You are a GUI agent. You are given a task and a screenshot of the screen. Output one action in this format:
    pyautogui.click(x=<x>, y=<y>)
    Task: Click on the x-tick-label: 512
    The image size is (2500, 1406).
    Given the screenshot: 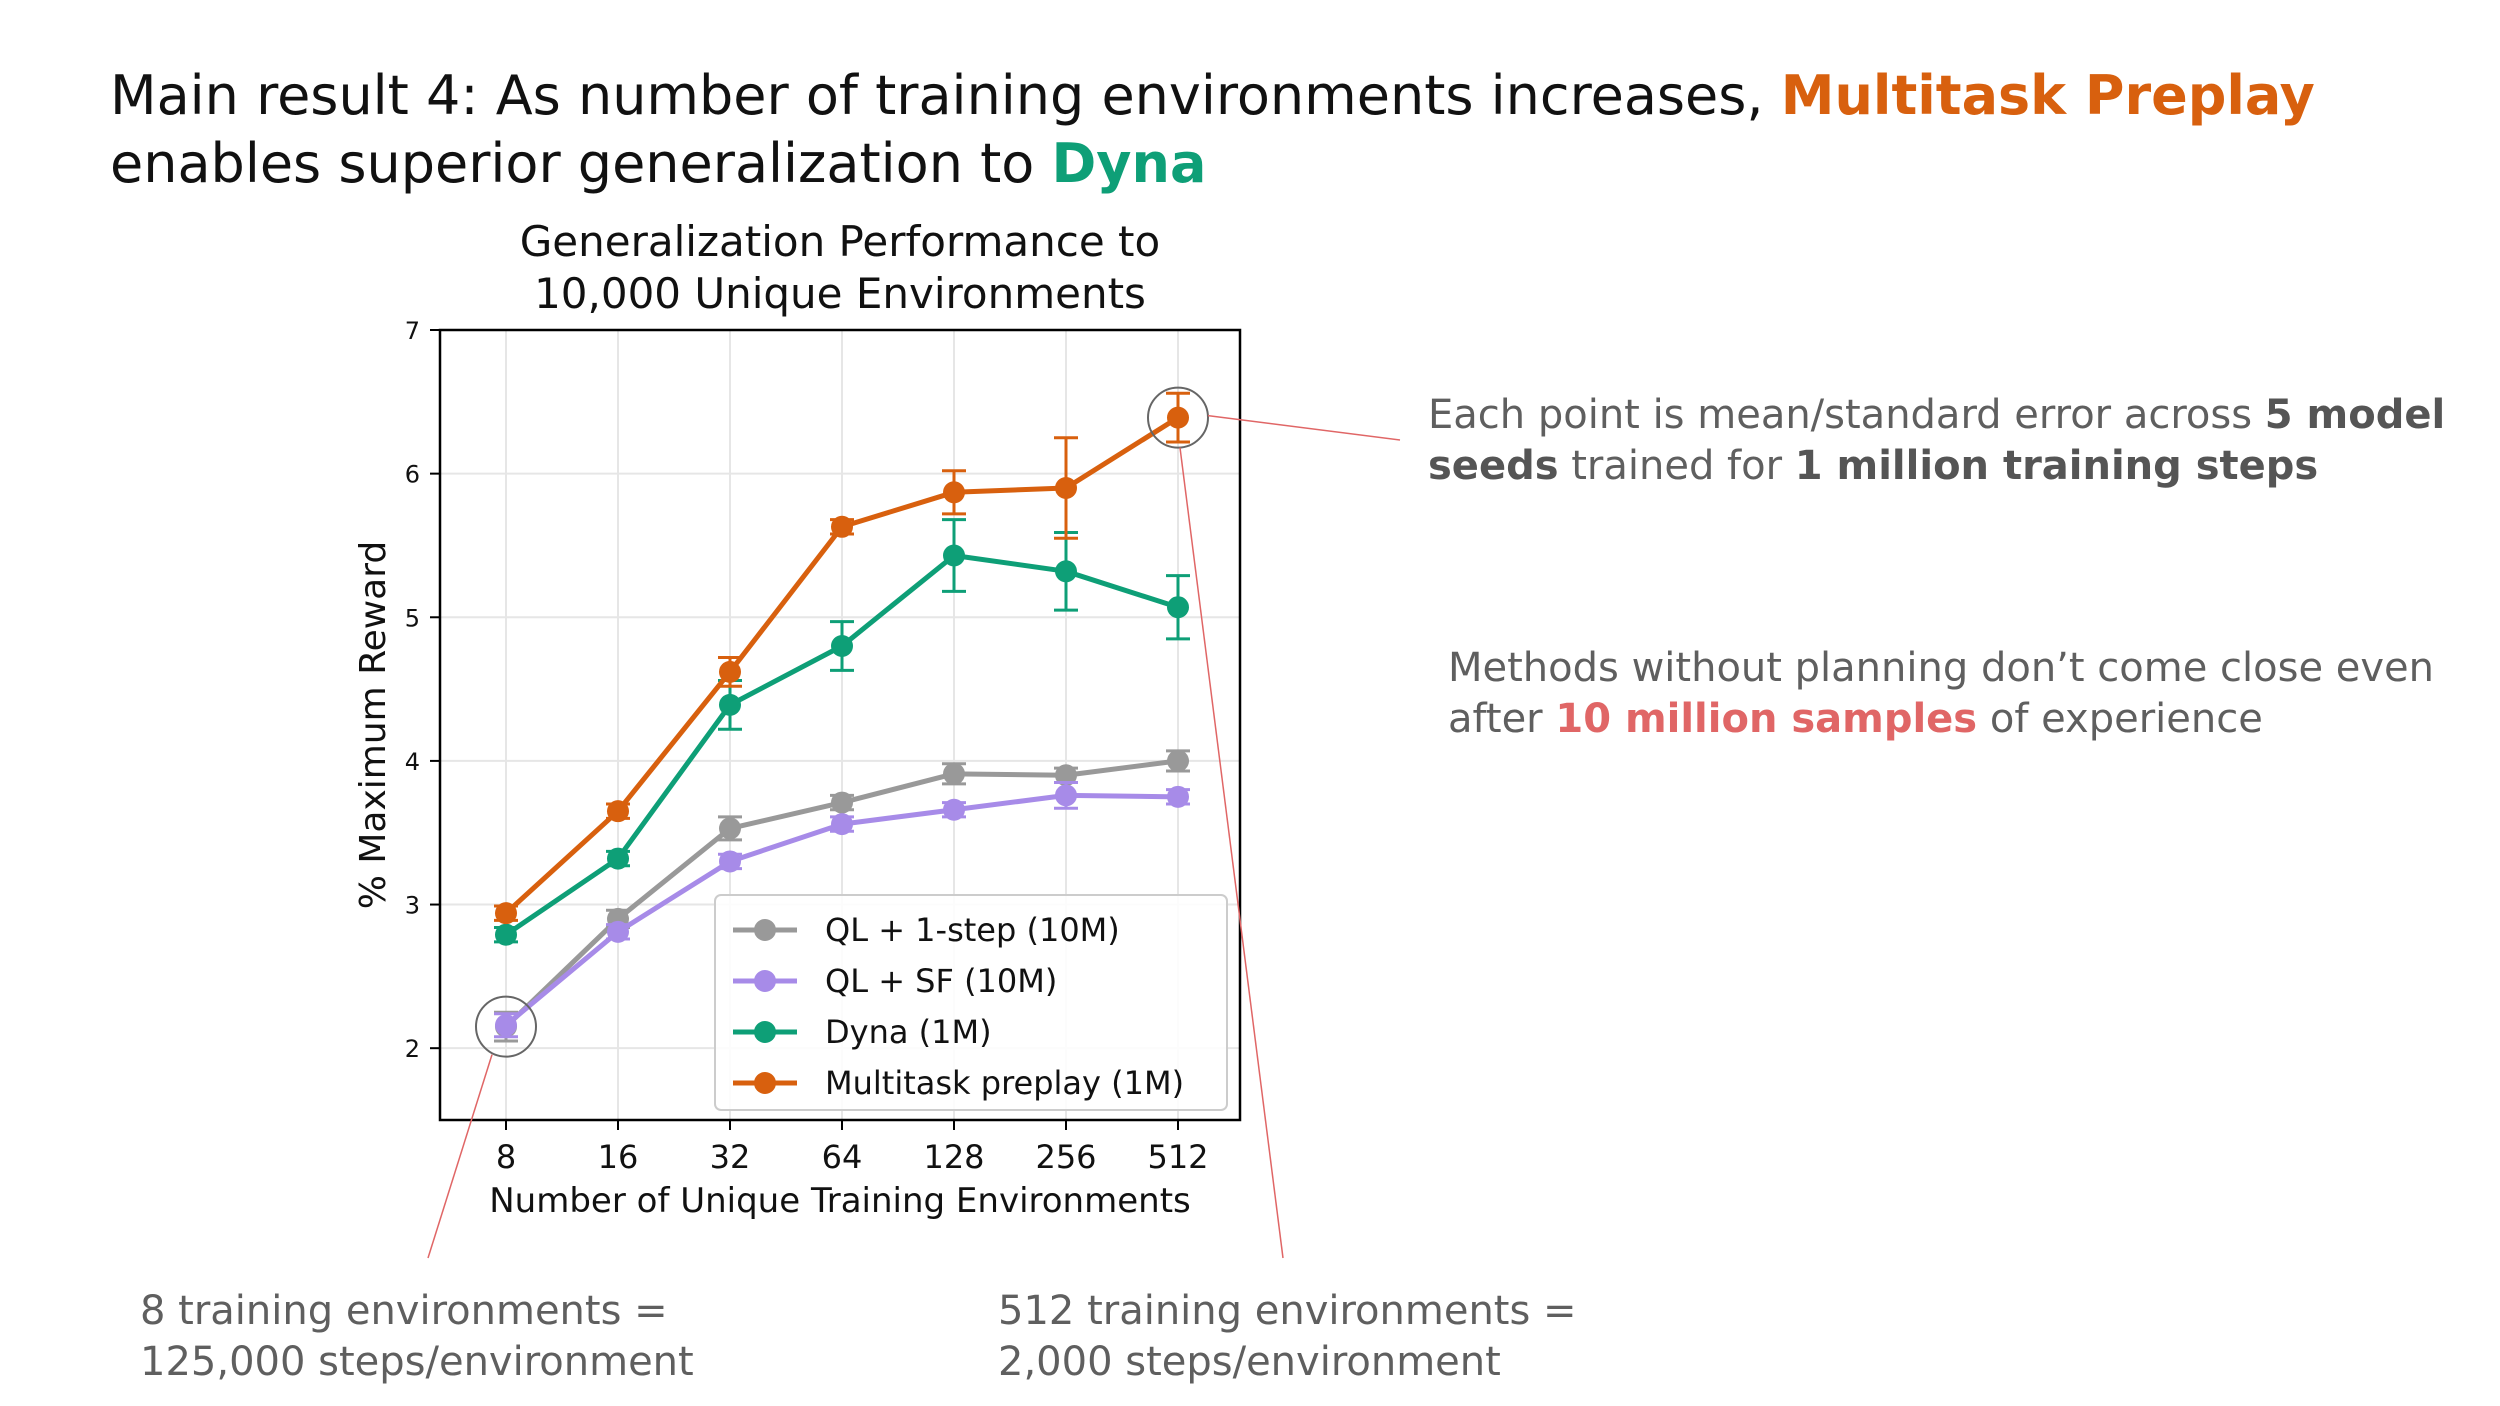 What is the action you would take?
    pyautogui.click(x=1177, y=1157)
    